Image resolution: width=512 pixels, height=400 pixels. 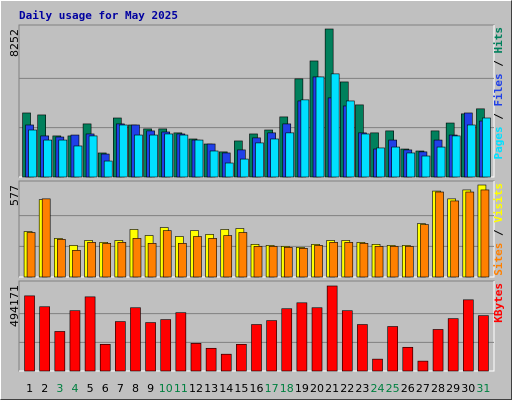 What do you see at coordinates (241, 388) in the screenshot?
I see `x-tick-label: 15` at bounding box center [241, 388].